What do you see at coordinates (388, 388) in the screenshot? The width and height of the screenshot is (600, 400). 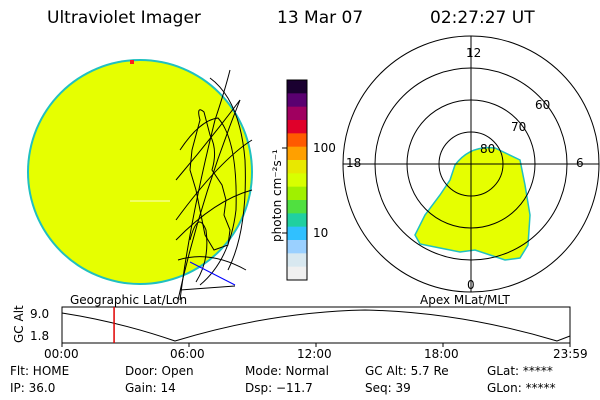 I see `info-seq: Seq: 39` at bounding box center [388, 388].